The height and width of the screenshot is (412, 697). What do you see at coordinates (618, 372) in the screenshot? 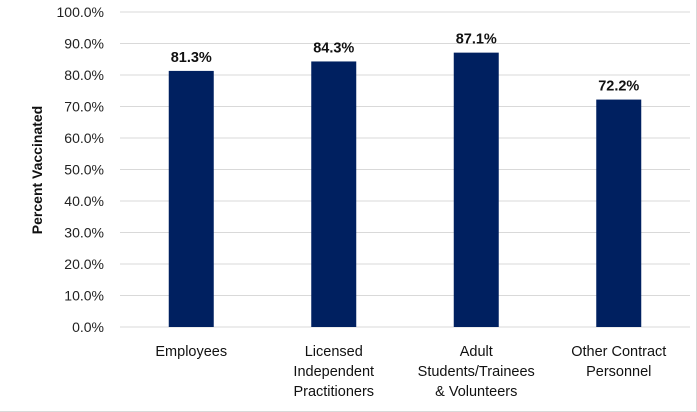
I see `category-label: Personnel` at bounding box center [618, 372].